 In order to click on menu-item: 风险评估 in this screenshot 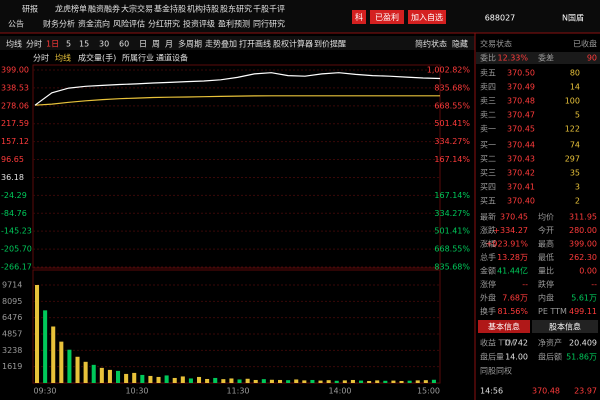, I will do `click(129, 24)`.